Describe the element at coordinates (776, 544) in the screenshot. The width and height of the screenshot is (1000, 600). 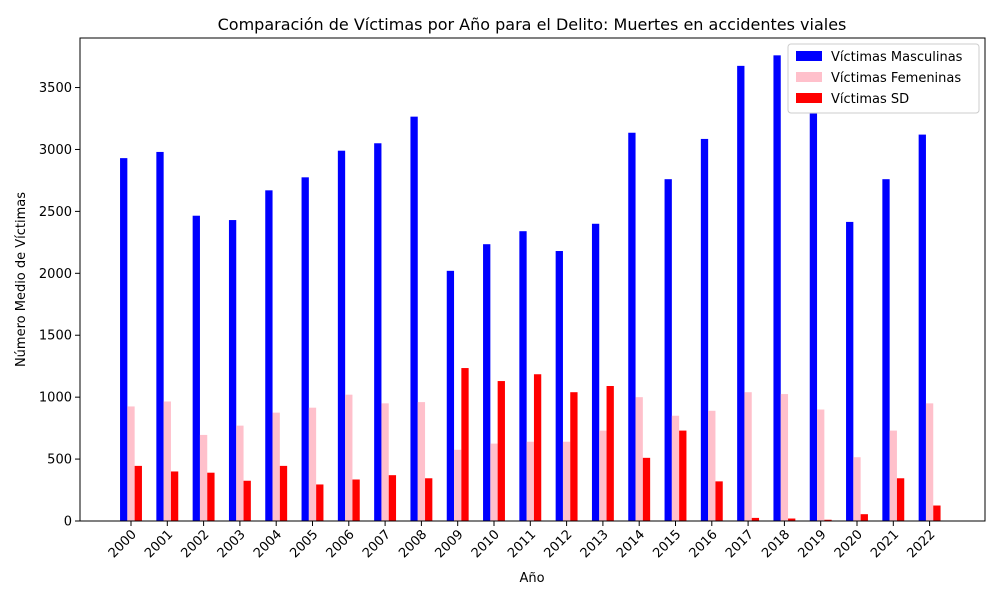
I see `x-tick-label: 2018` at that location.